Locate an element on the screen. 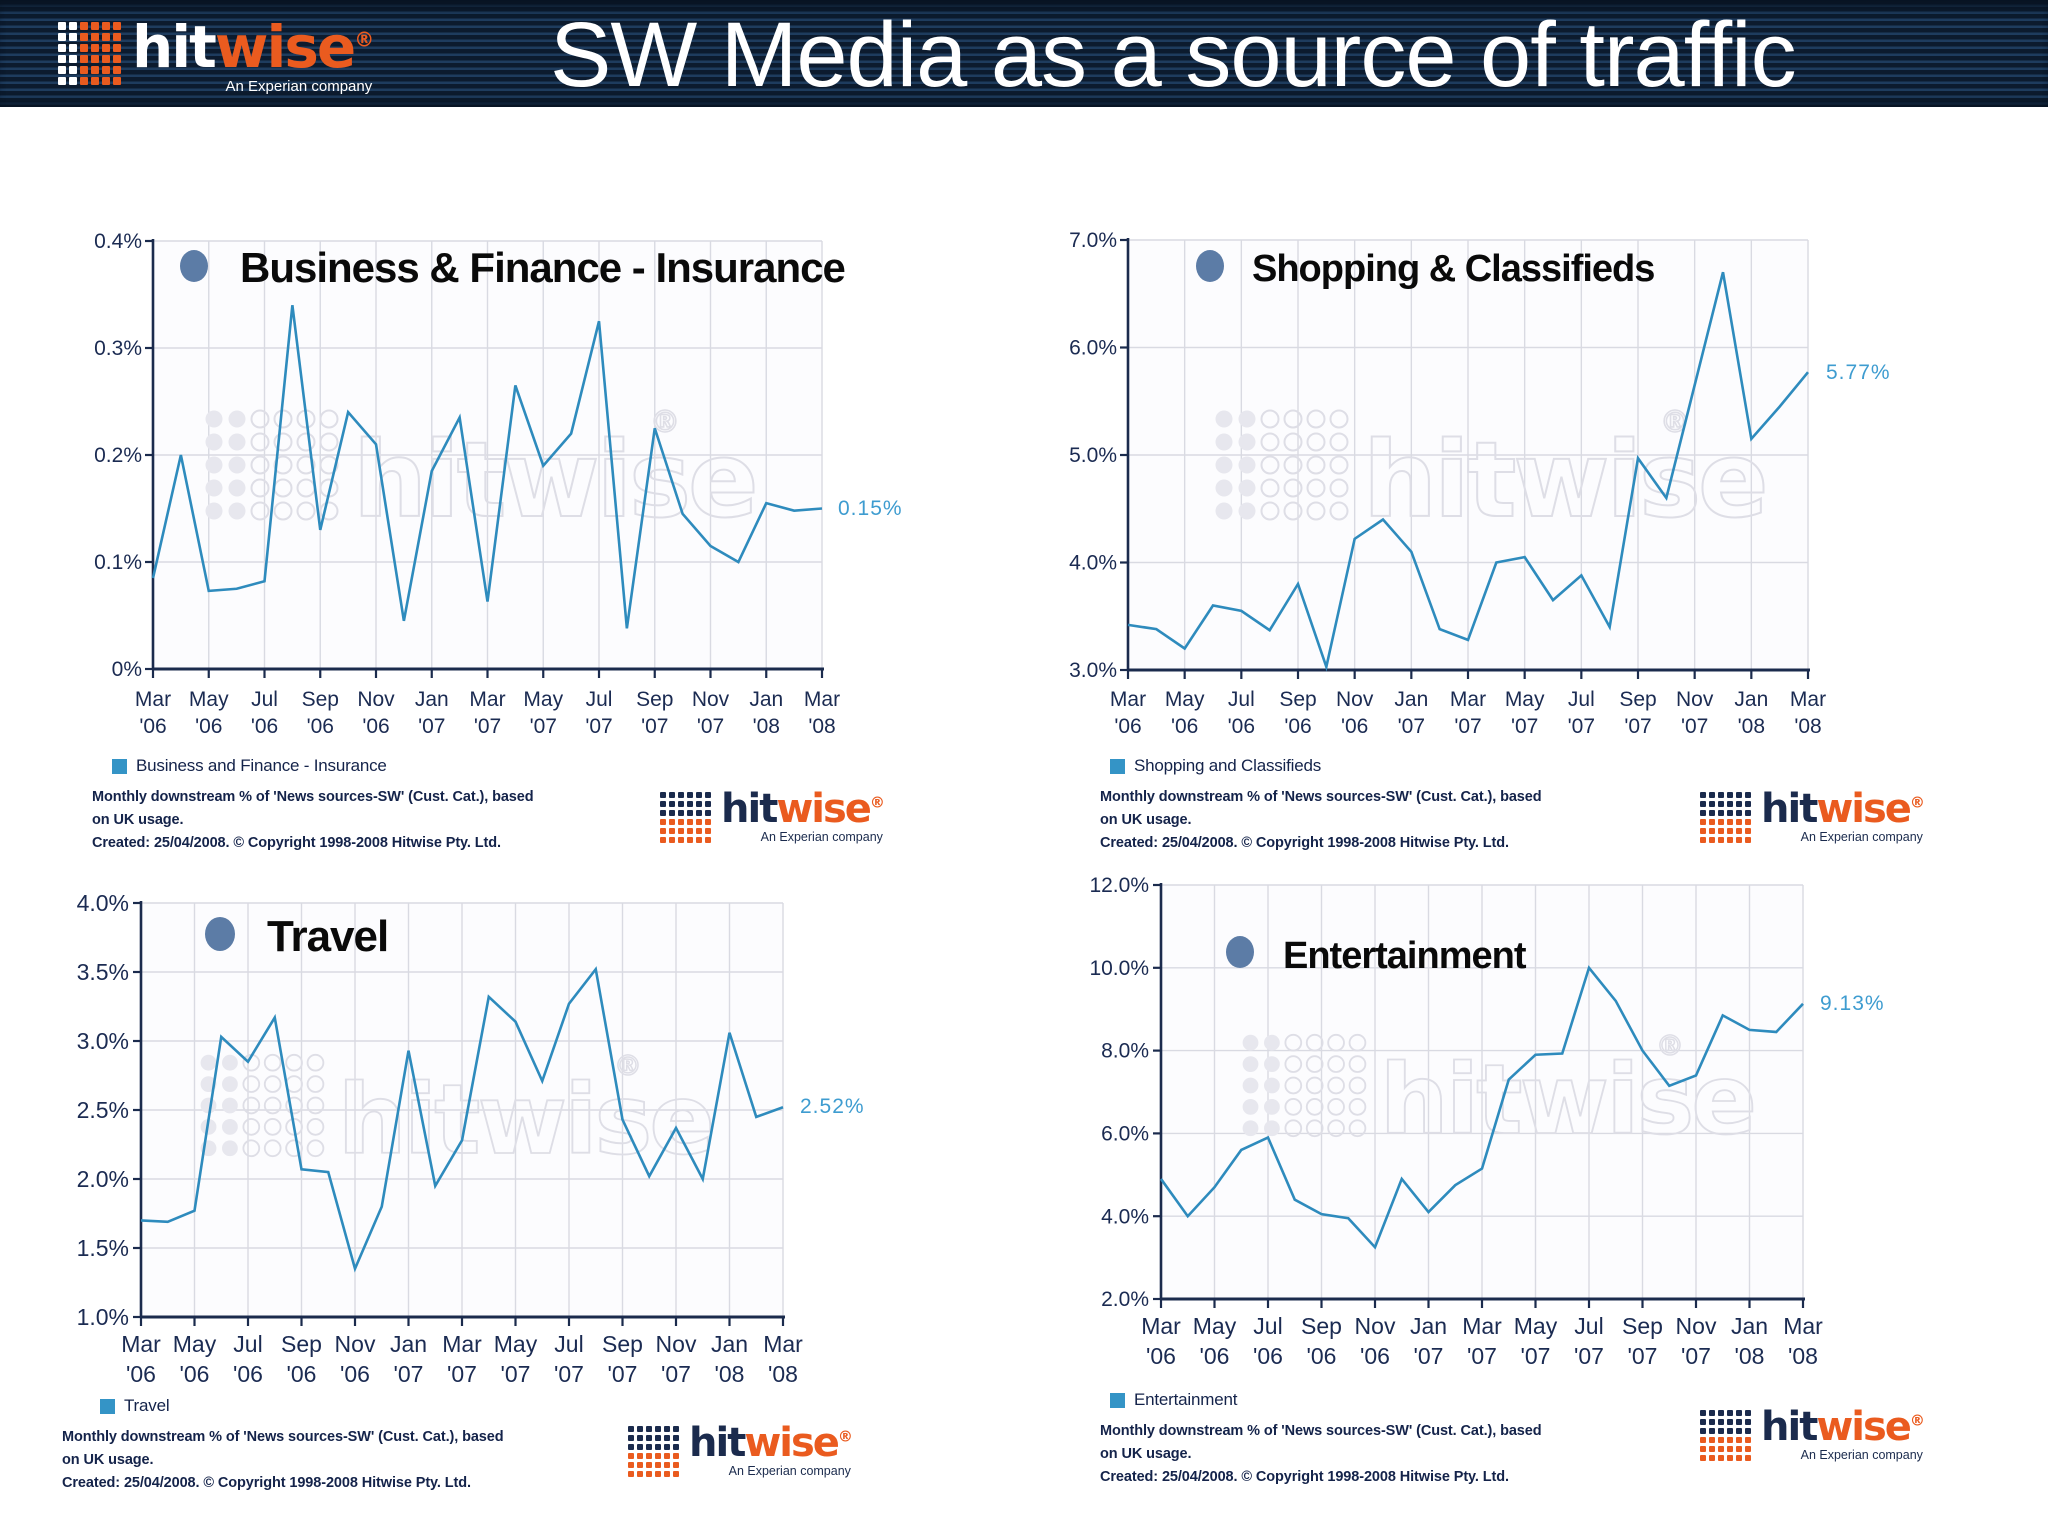 The height and width of the screenshot is (1536, 2048). y-tick-label: 6.0% is located at coordinates (1093, 348).